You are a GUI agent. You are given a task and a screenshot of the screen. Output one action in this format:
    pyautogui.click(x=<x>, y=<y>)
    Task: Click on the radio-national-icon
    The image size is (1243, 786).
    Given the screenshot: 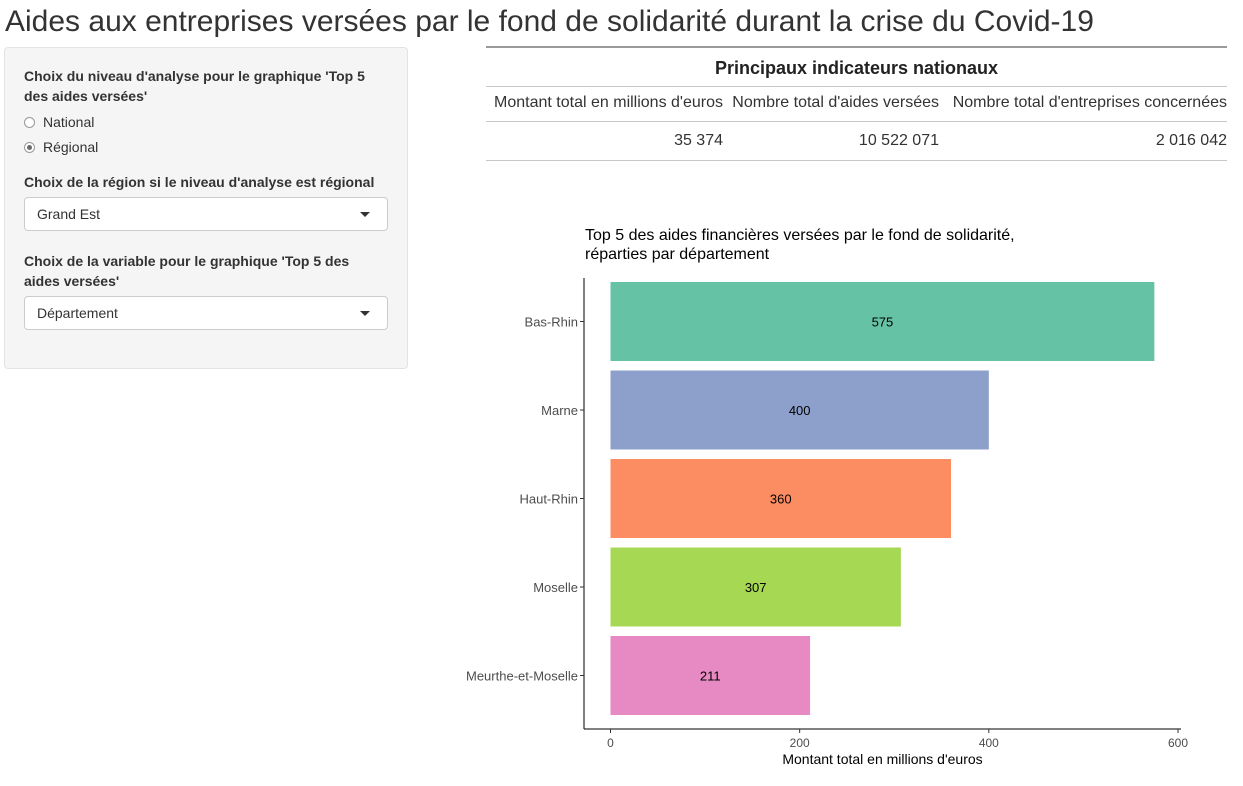 What is the action you would take?
    pyautogui.click(x=29, y=122)
    